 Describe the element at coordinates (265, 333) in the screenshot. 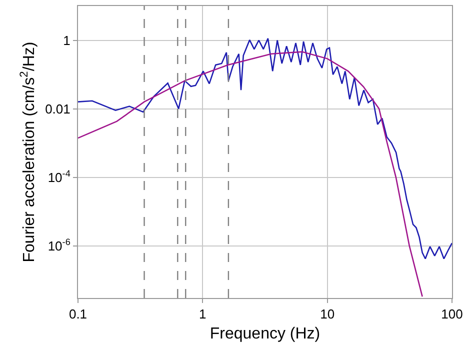

I see `x-axis-title: Frequency (Hz)` at that location.